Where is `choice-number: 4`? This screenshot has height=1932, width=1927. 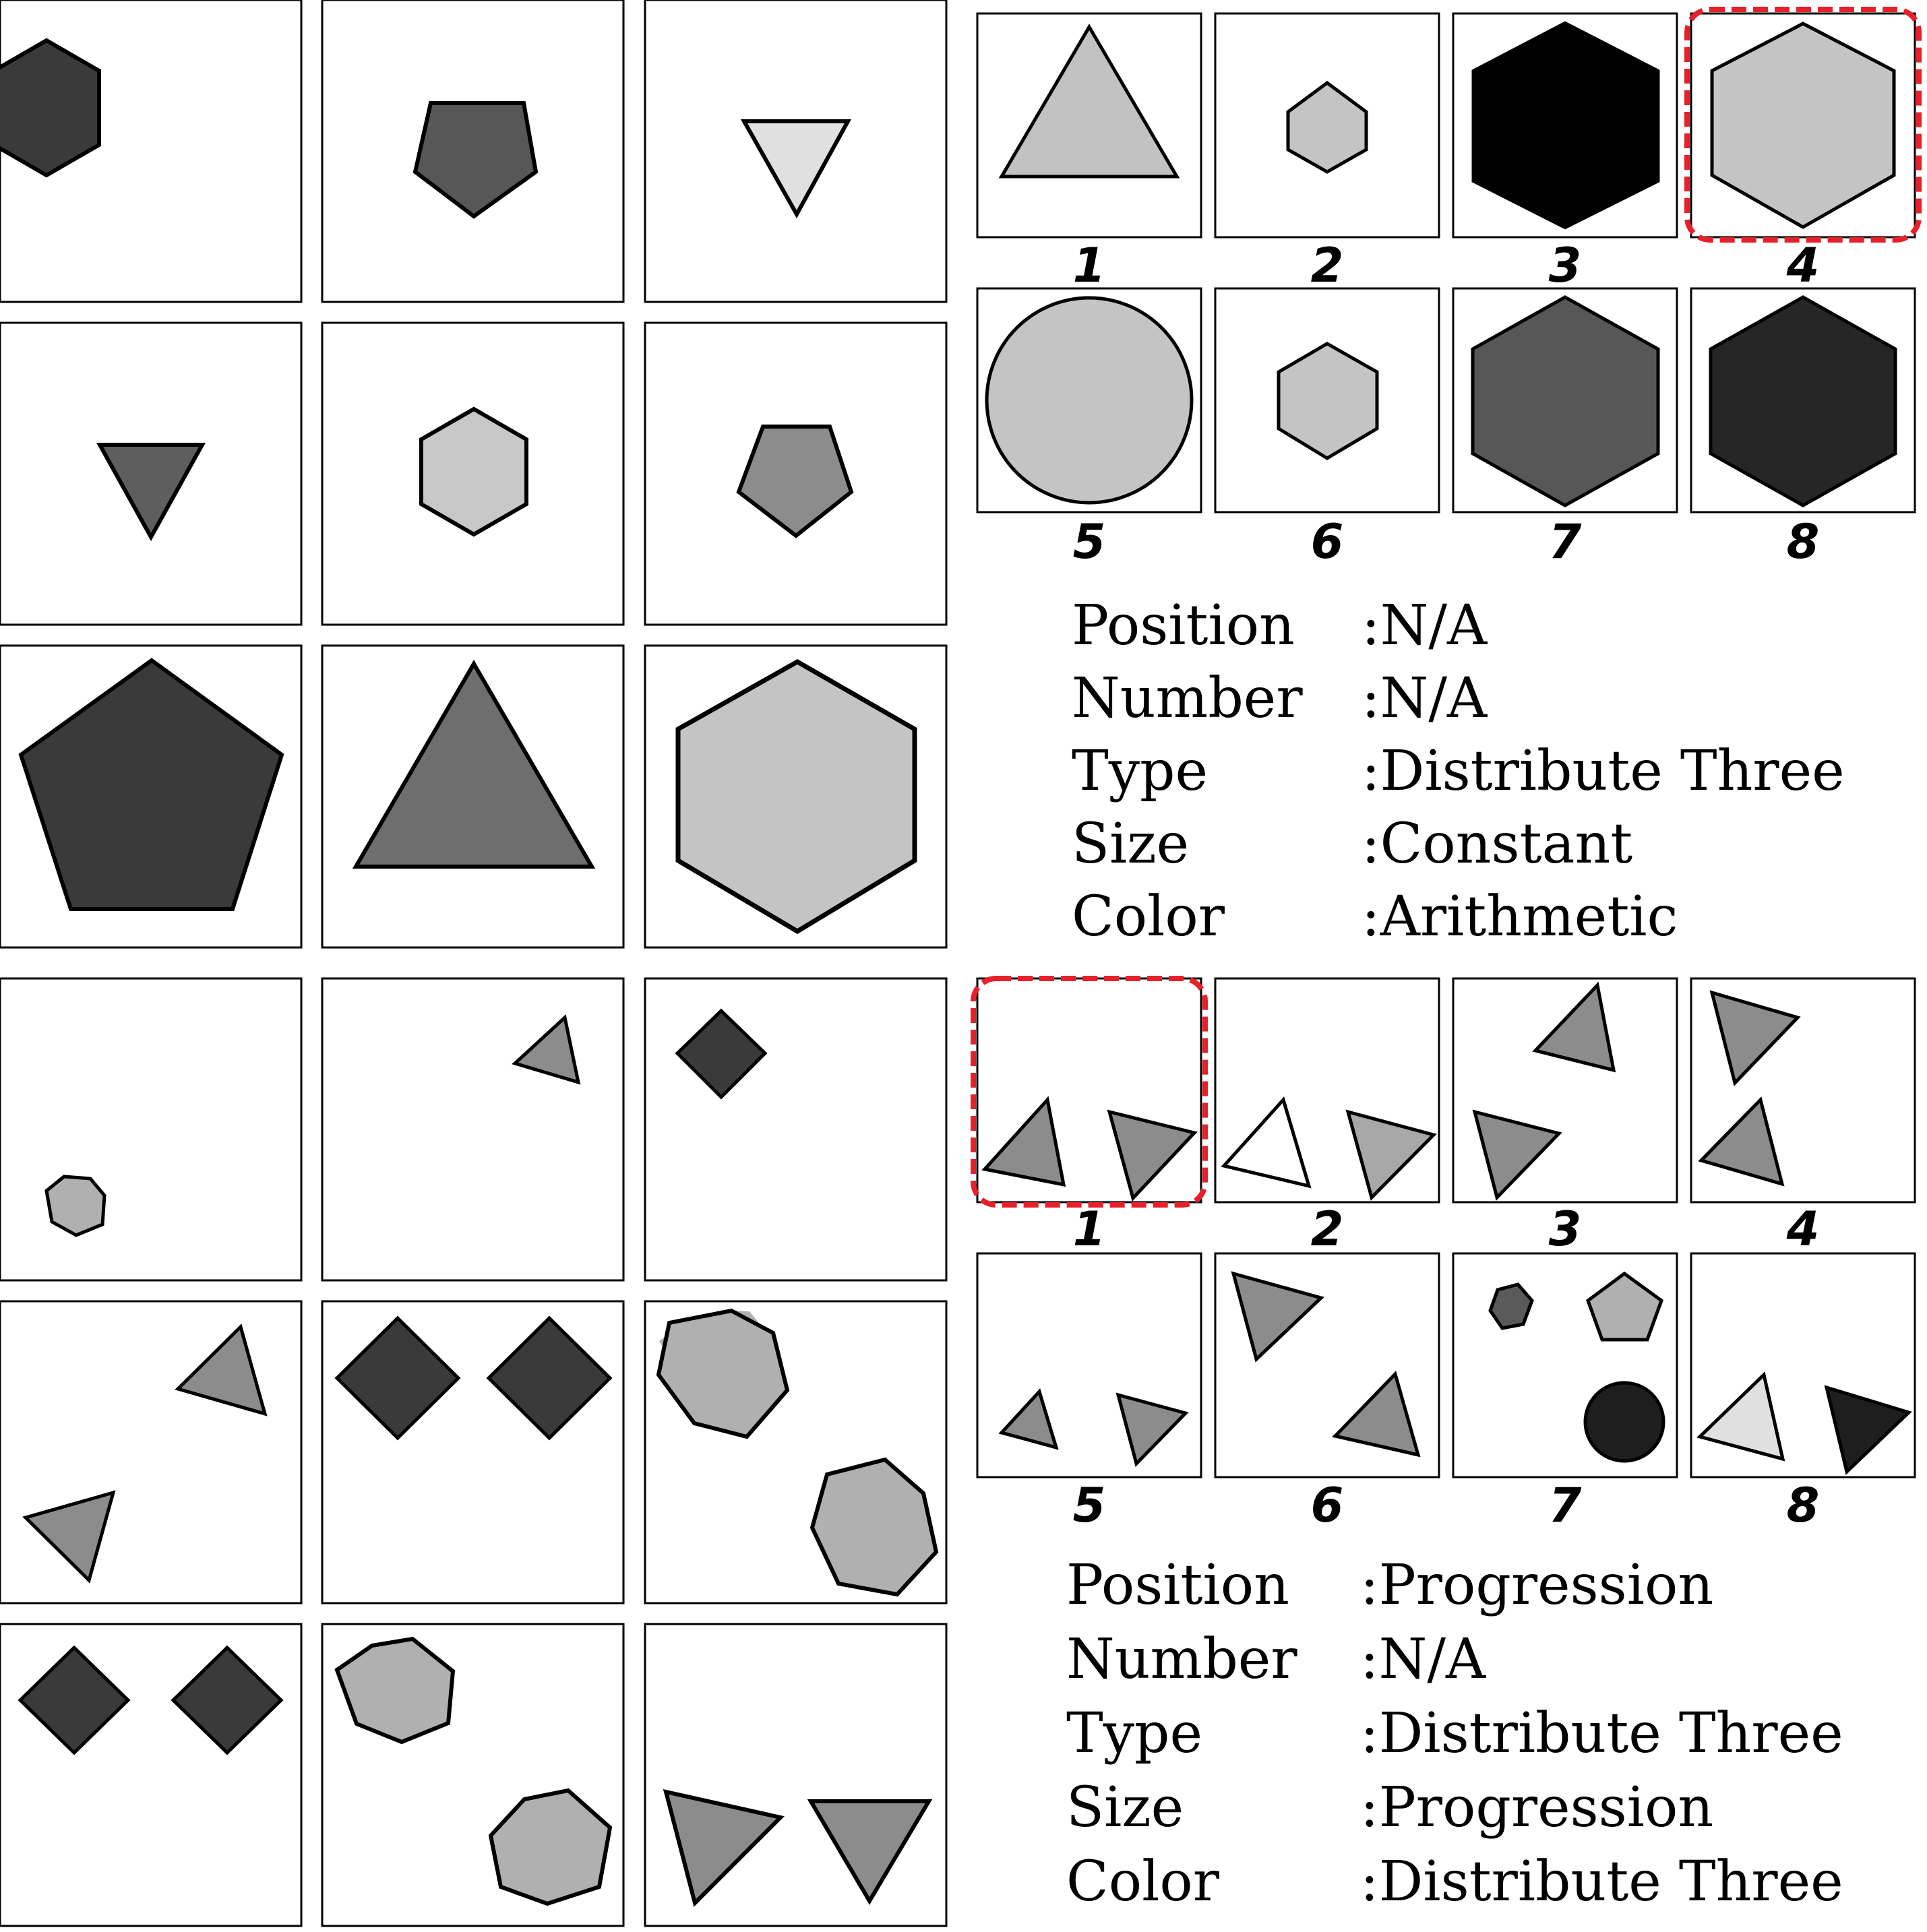 choice-number: 4 is located at coordinates (1803, 1229).